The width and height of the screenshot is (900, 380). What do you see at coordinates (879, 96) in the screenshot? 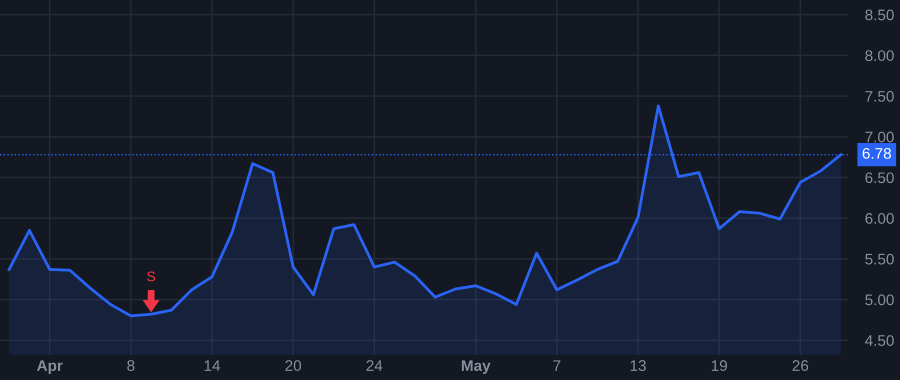
I see `y-tick-label: 7.50` at bounding box center [879, 96].